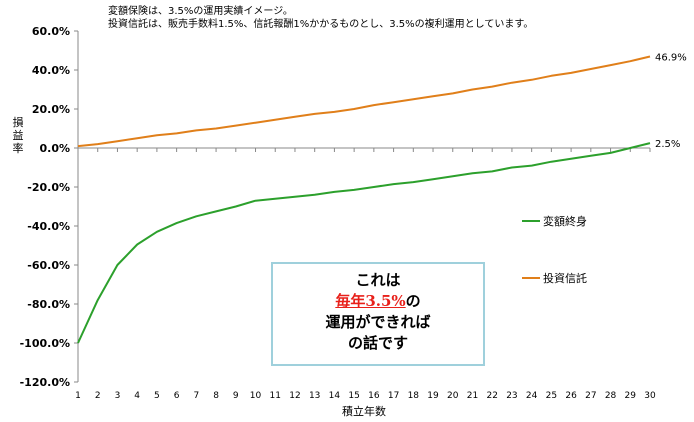 The height and width of the screenshot is (422, 694). I want to click on x-tick-label: 21, so click(472, 396).